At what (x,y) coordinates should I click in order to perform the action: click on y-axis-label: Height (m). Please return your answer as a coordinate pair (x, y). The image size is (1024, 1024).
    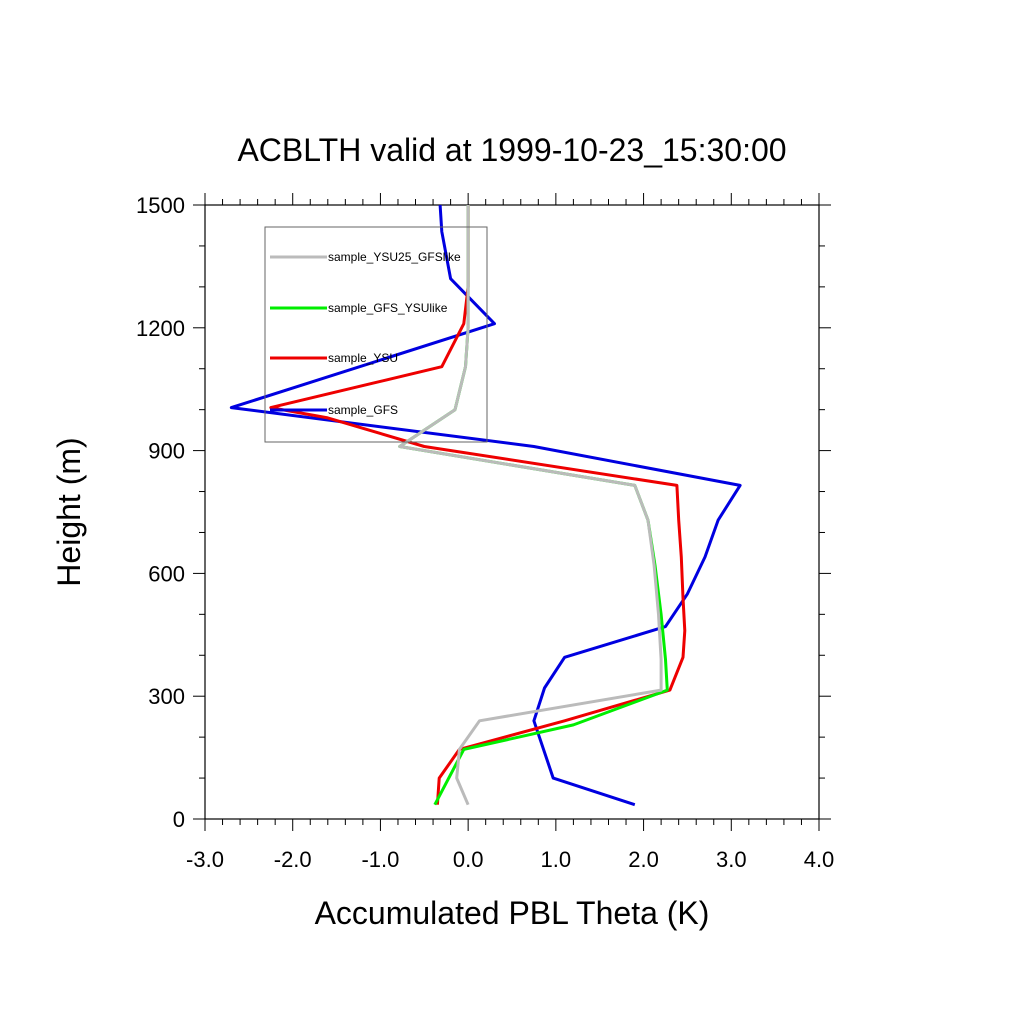
    Looking at the image, I should click on (69, 511).